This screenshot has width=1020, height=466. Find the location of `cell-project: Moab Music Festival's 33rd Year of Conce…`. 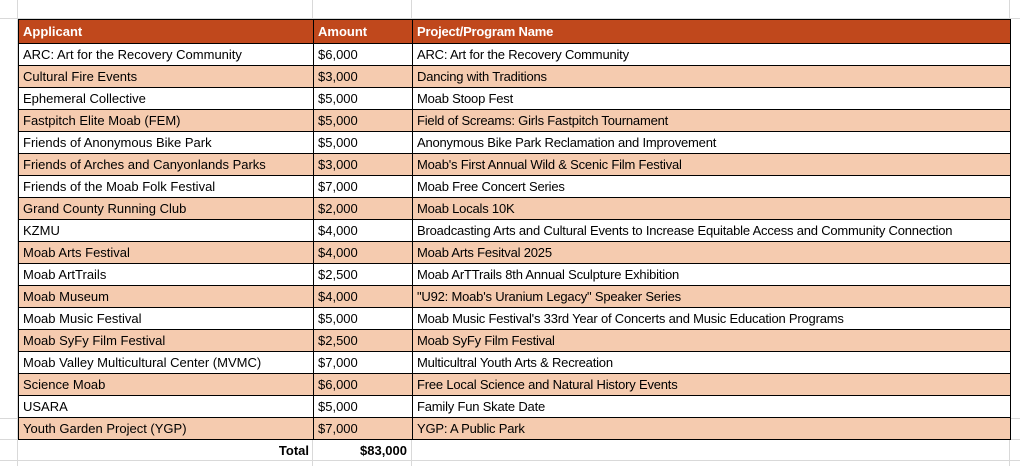

cell-project: Moab Music Festival's 33rd Year of Conce… is located at coordinates (711, 318).